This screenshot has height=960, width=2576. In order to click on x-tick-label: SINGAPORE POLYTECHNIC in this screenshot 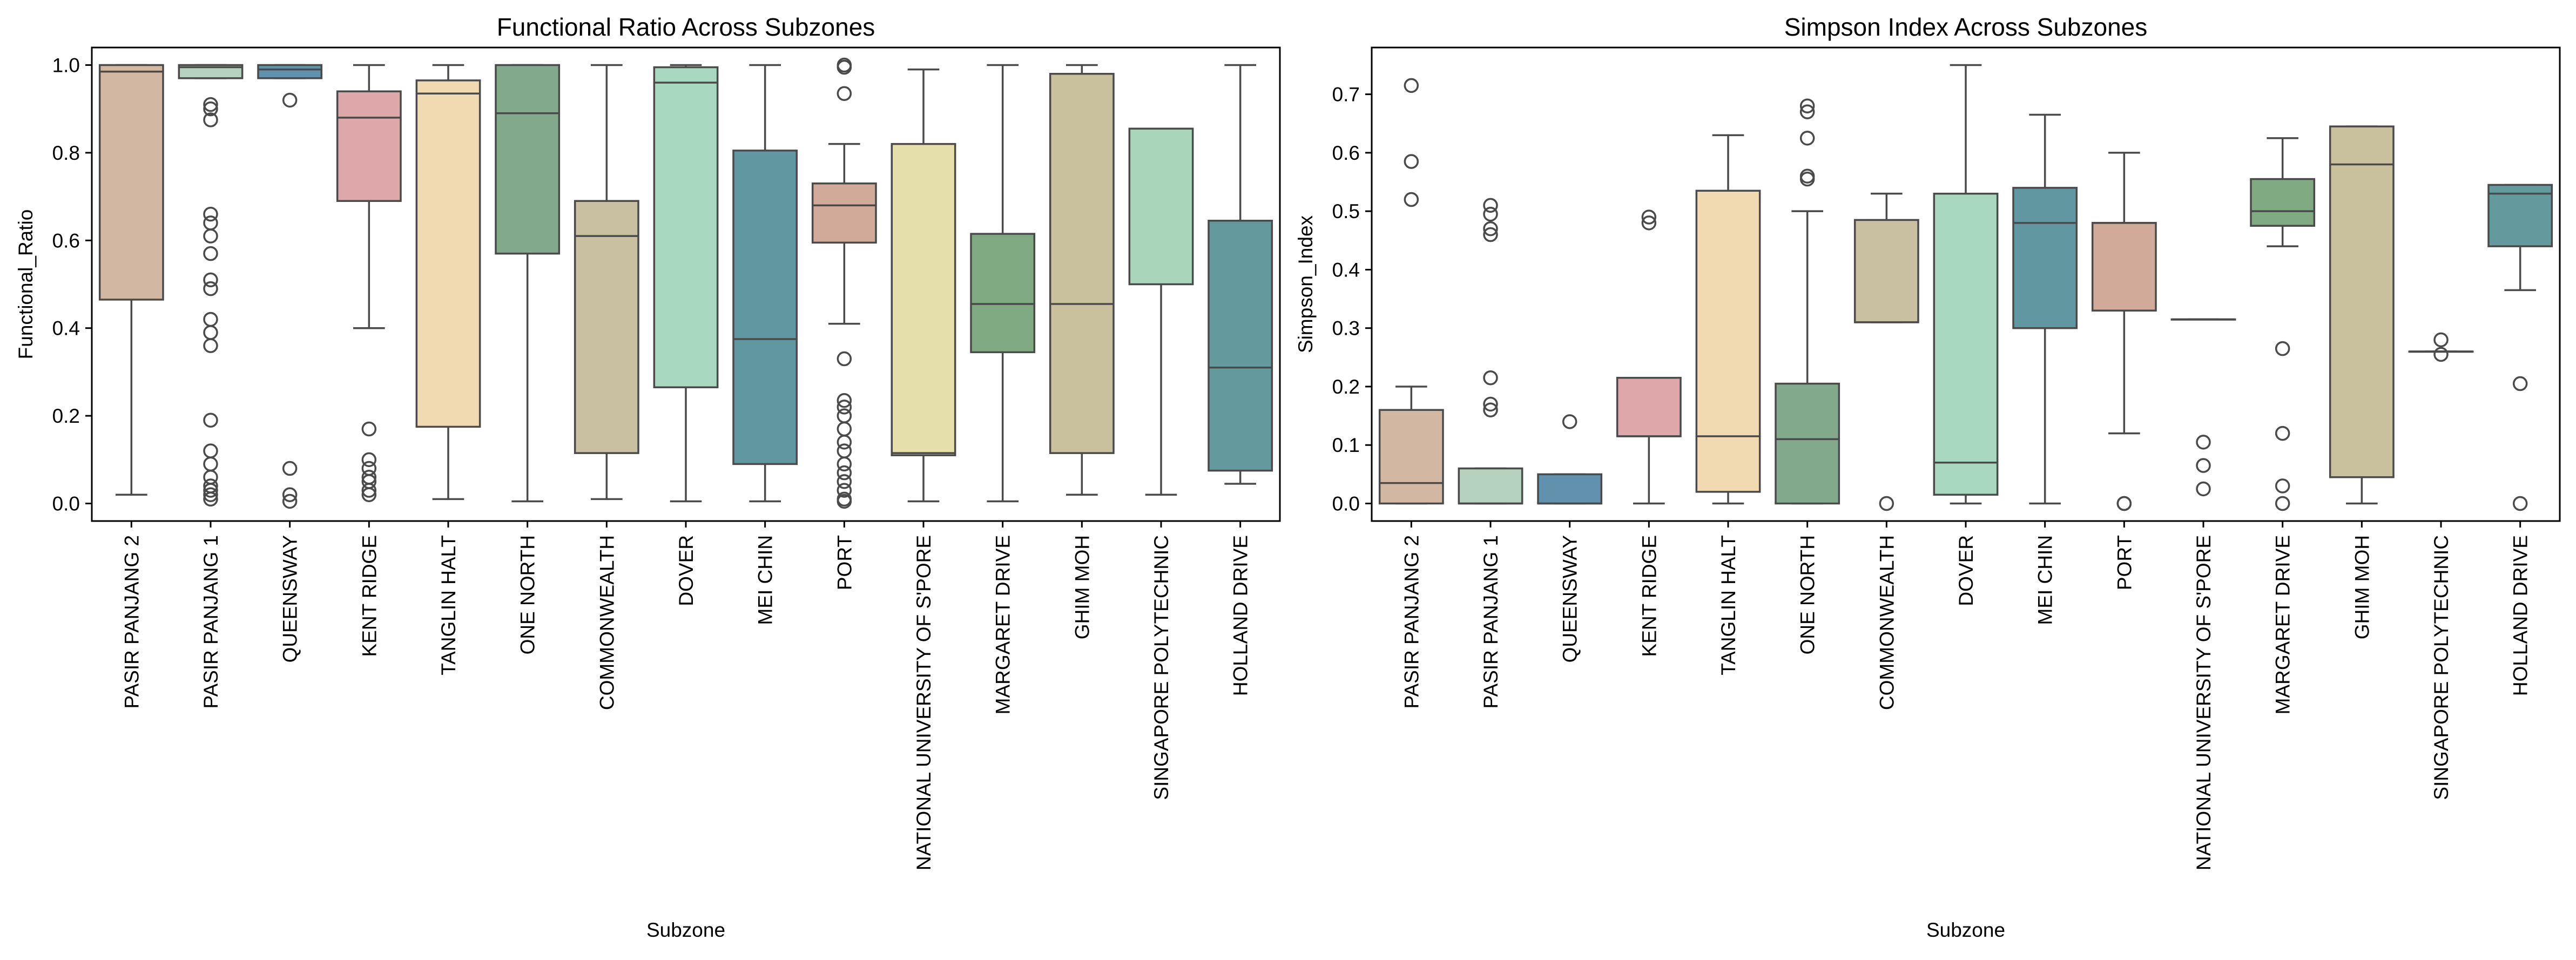, I will do `click(1161, 667)`.